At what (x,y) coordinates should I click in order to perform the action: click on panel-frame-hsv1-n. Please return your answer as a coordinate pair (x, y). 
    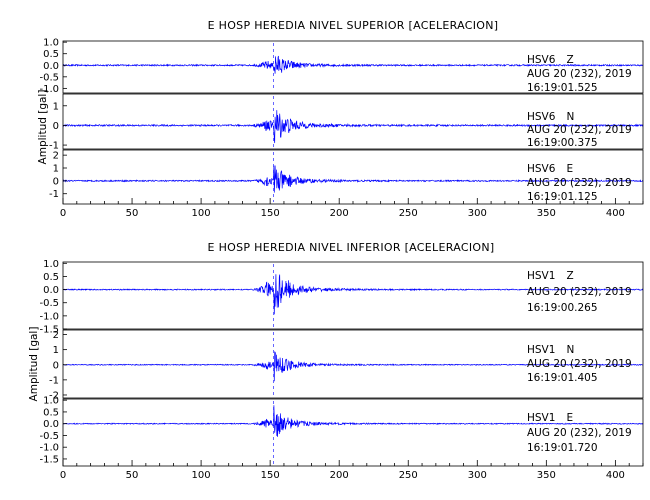
    Looking at the image, I should click on (353, 364).